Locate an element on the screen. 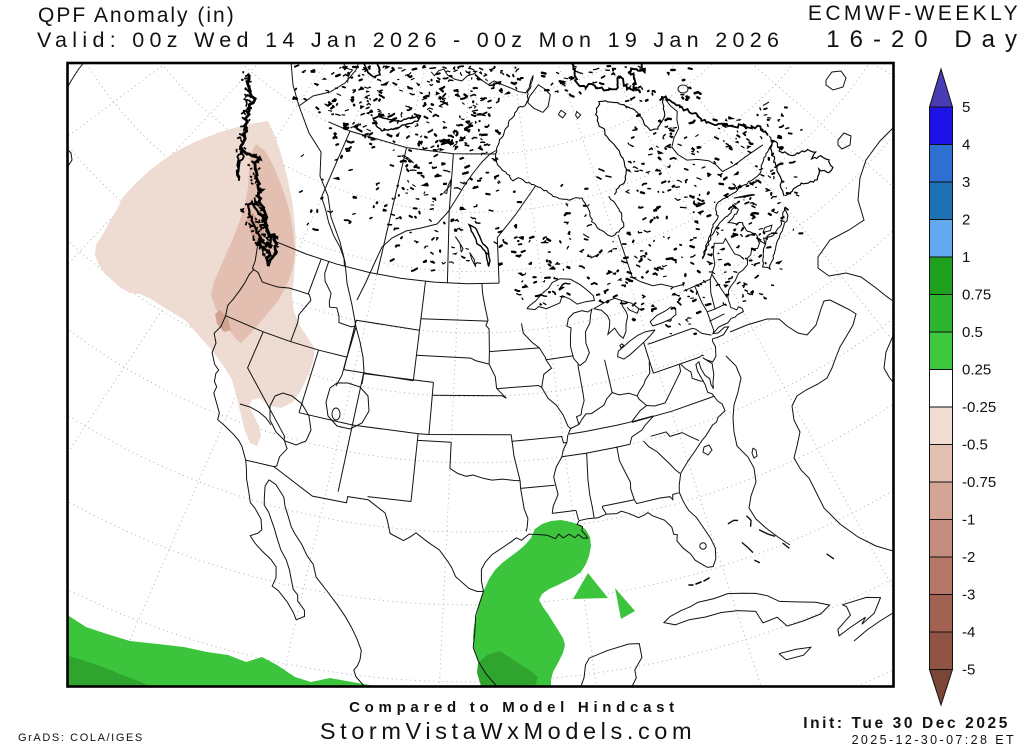 The image size is (1024, 754). svg-text: 0.5 is located at coordinates (972, 332).